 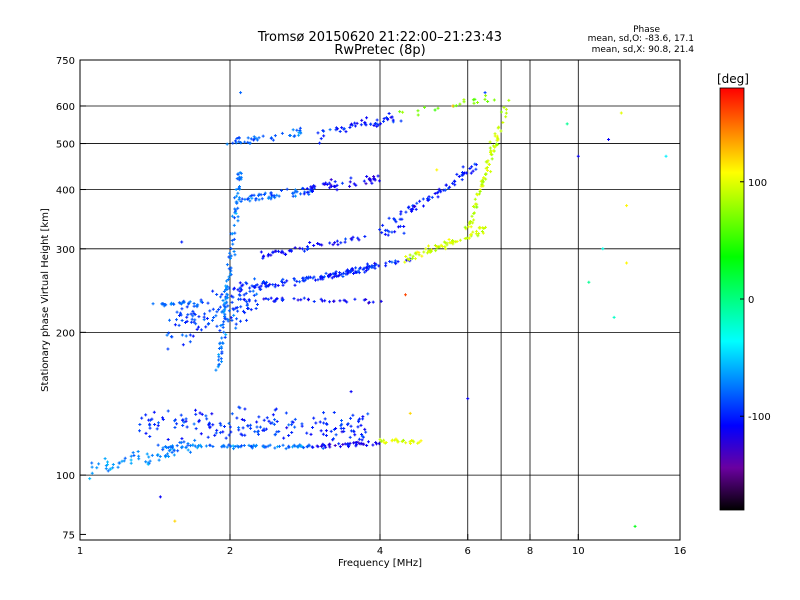 I want to click on x-tick-label: 6, so click(x=468, y=551).